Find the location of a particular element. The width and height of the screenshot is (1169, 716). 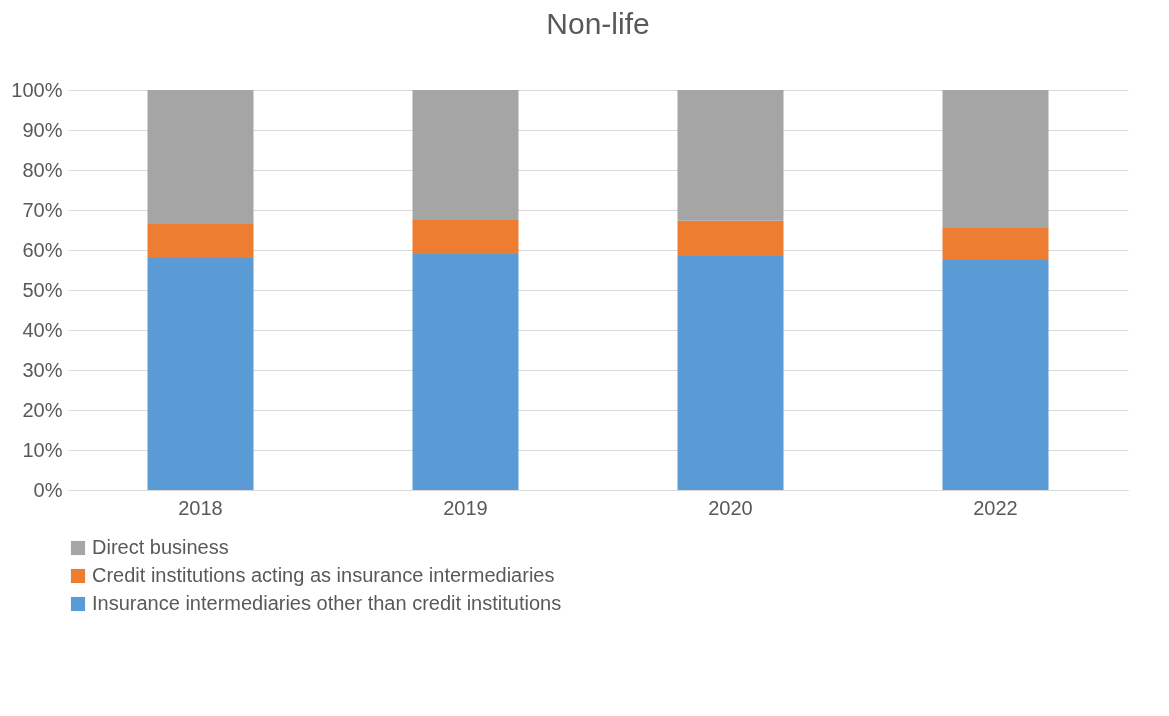

chart-title: Non-life is located at coordinates (598, 23).